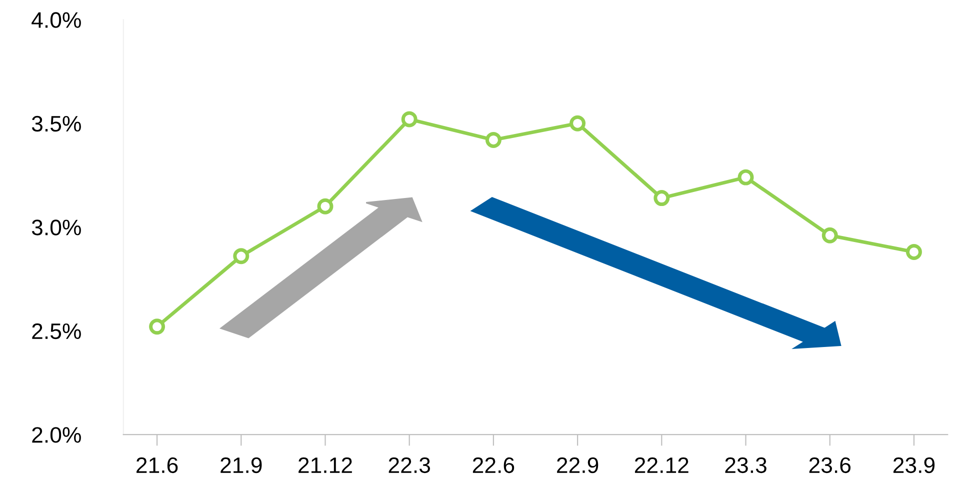  What do you see at coordinates (241, 465) in the screenshot?
I see `x-tick-label: 21.9` at bounding box center [241, 465].